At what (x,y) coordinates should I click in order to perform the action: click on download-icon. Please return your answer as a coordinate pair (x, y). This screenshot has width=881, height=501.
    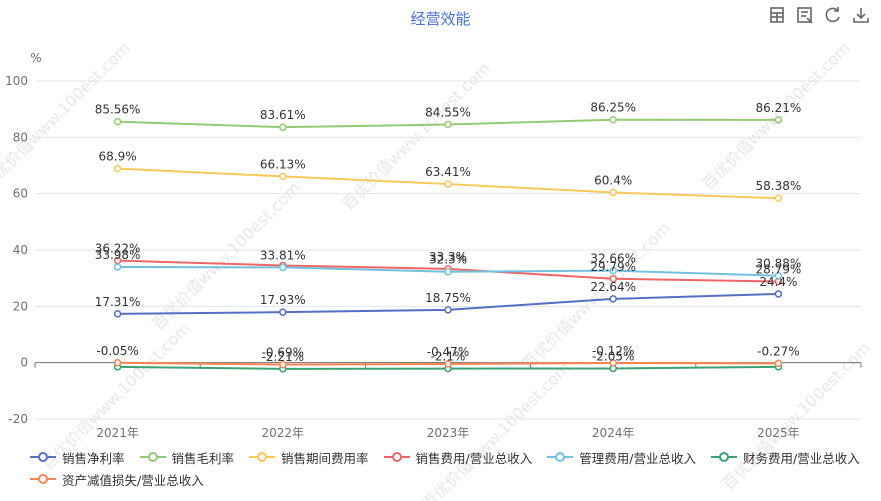
    Looking at the image, I should click on (861, 15).